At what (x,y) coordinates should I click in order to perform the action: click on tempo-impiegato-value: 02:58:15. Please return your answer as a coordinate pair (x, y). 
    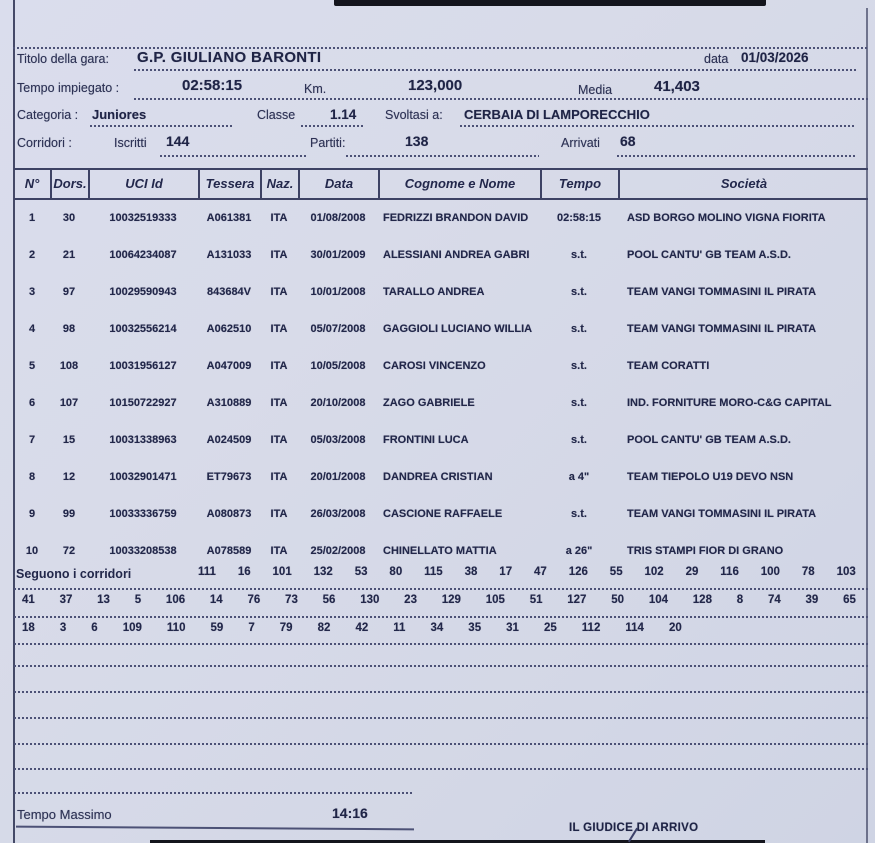
    Looking at the image, I should click on (212, 85).